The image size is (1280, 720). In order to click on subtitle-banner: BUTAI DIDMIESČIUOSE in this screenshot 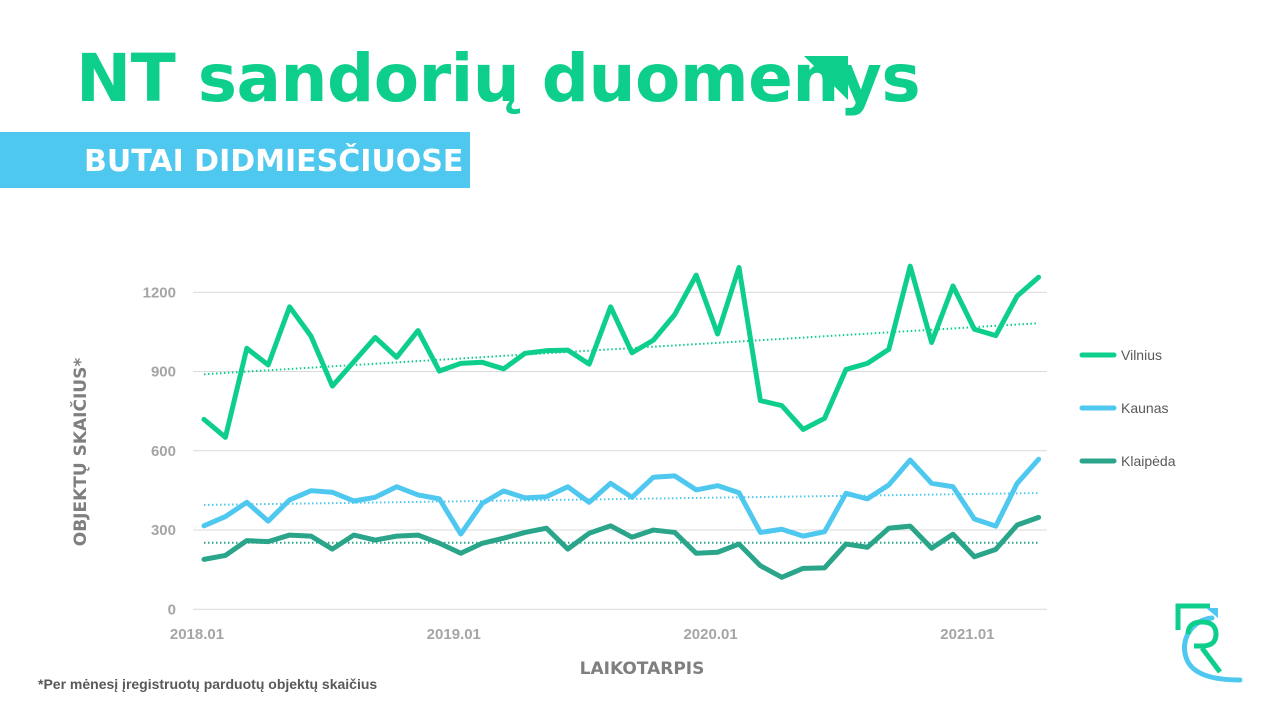, I will do `click(235, 160)`.